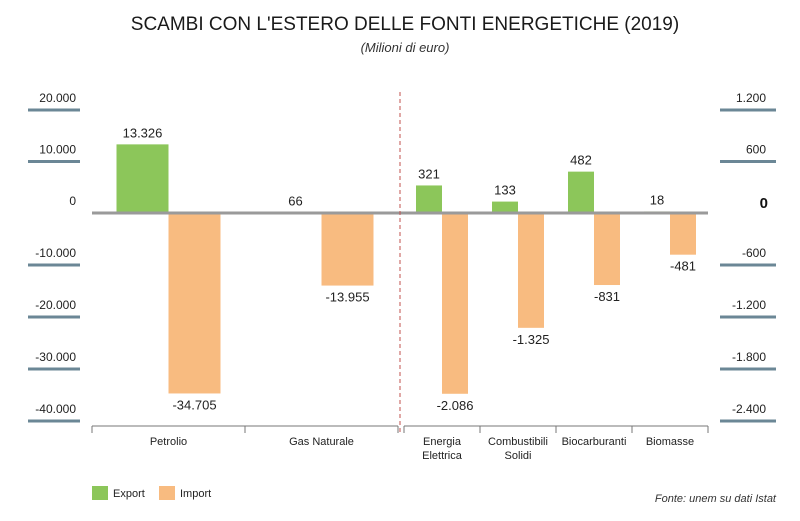 Image resolution: width=800 pixels, height=521 pixels. I want to click on value-label-export: 321, so click(429, 173).